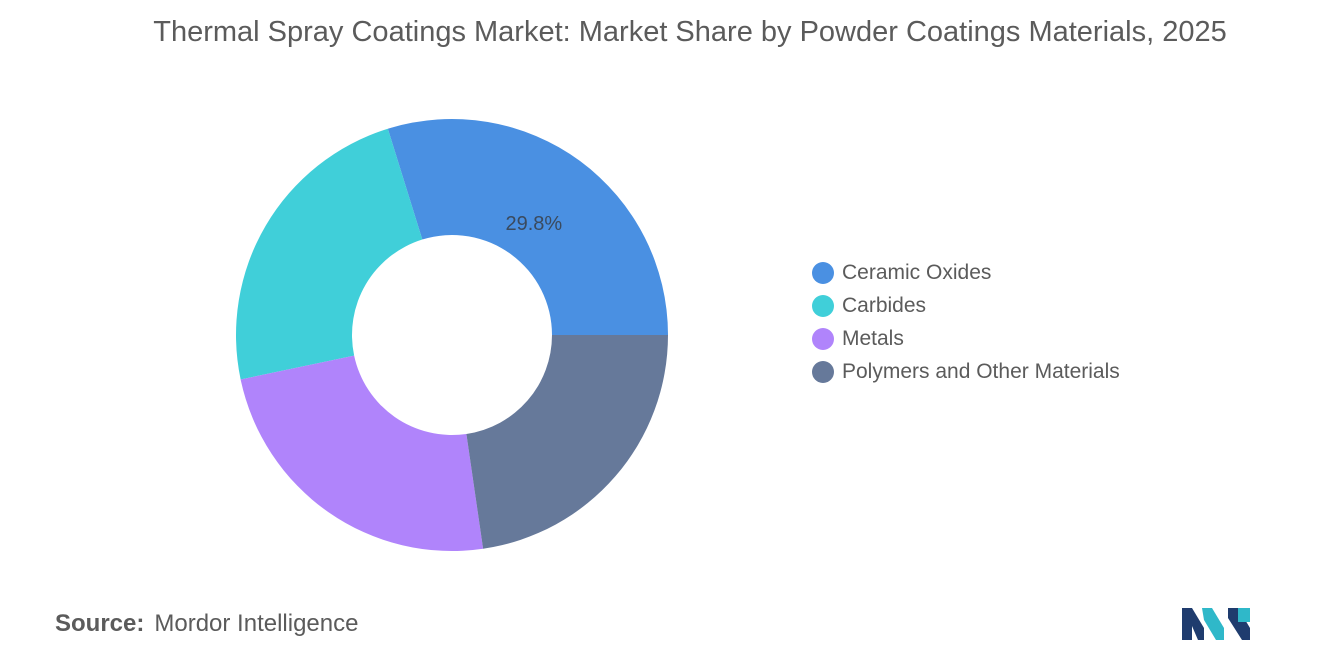  Describe the element at coordinates (1239, 624) in the screenshot. I see `logo-right-mark` at that location.